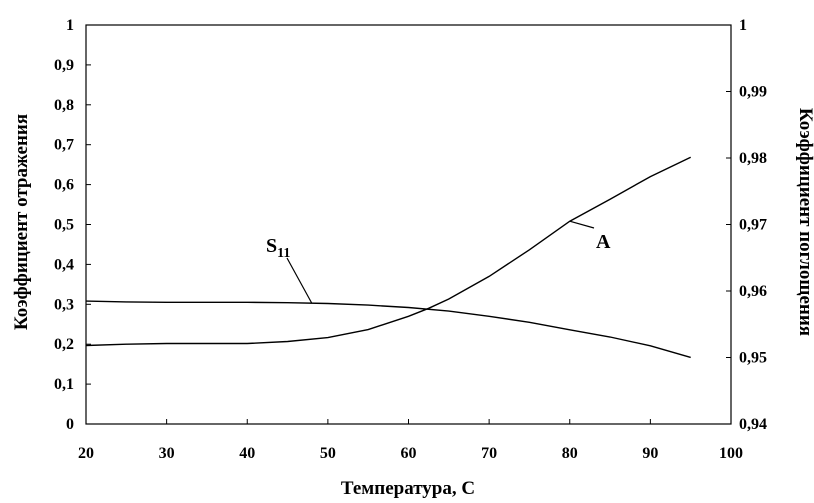 Image resolution: width=814 pixels, height=503 pixels. I want to click on y-right-tick-label: 0,97, so click(753, 225).